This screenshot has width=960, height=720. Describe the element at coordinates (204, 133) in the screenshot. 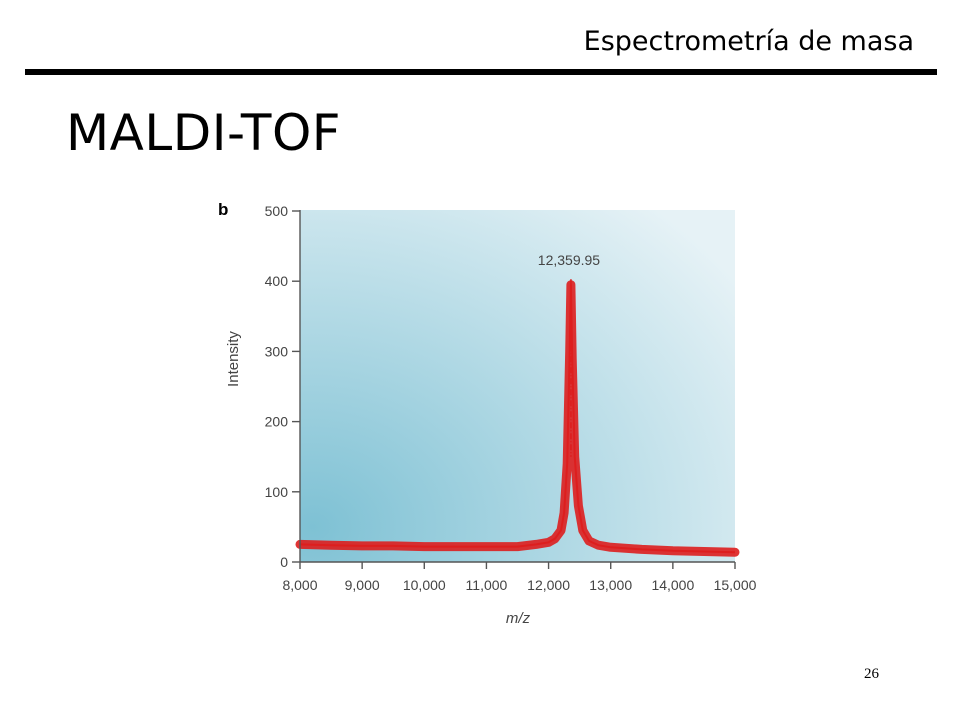

I see `slide-title: MALDI-TOF` at that location.